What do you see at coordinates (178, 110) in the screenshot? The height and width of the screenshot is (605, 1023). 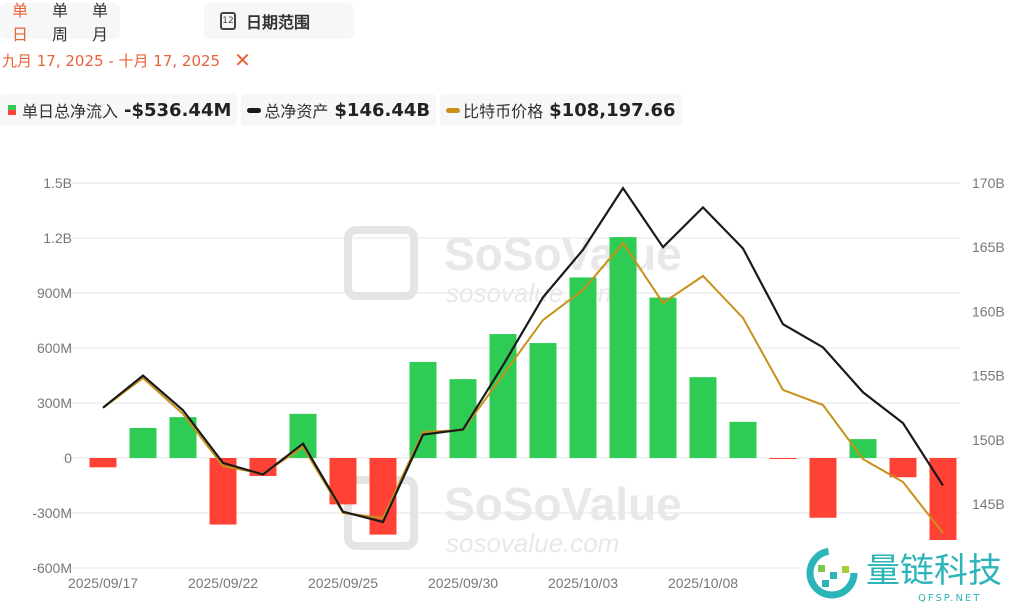 I see `legend-value: -$536.44M` at bounding box center [178, 110].